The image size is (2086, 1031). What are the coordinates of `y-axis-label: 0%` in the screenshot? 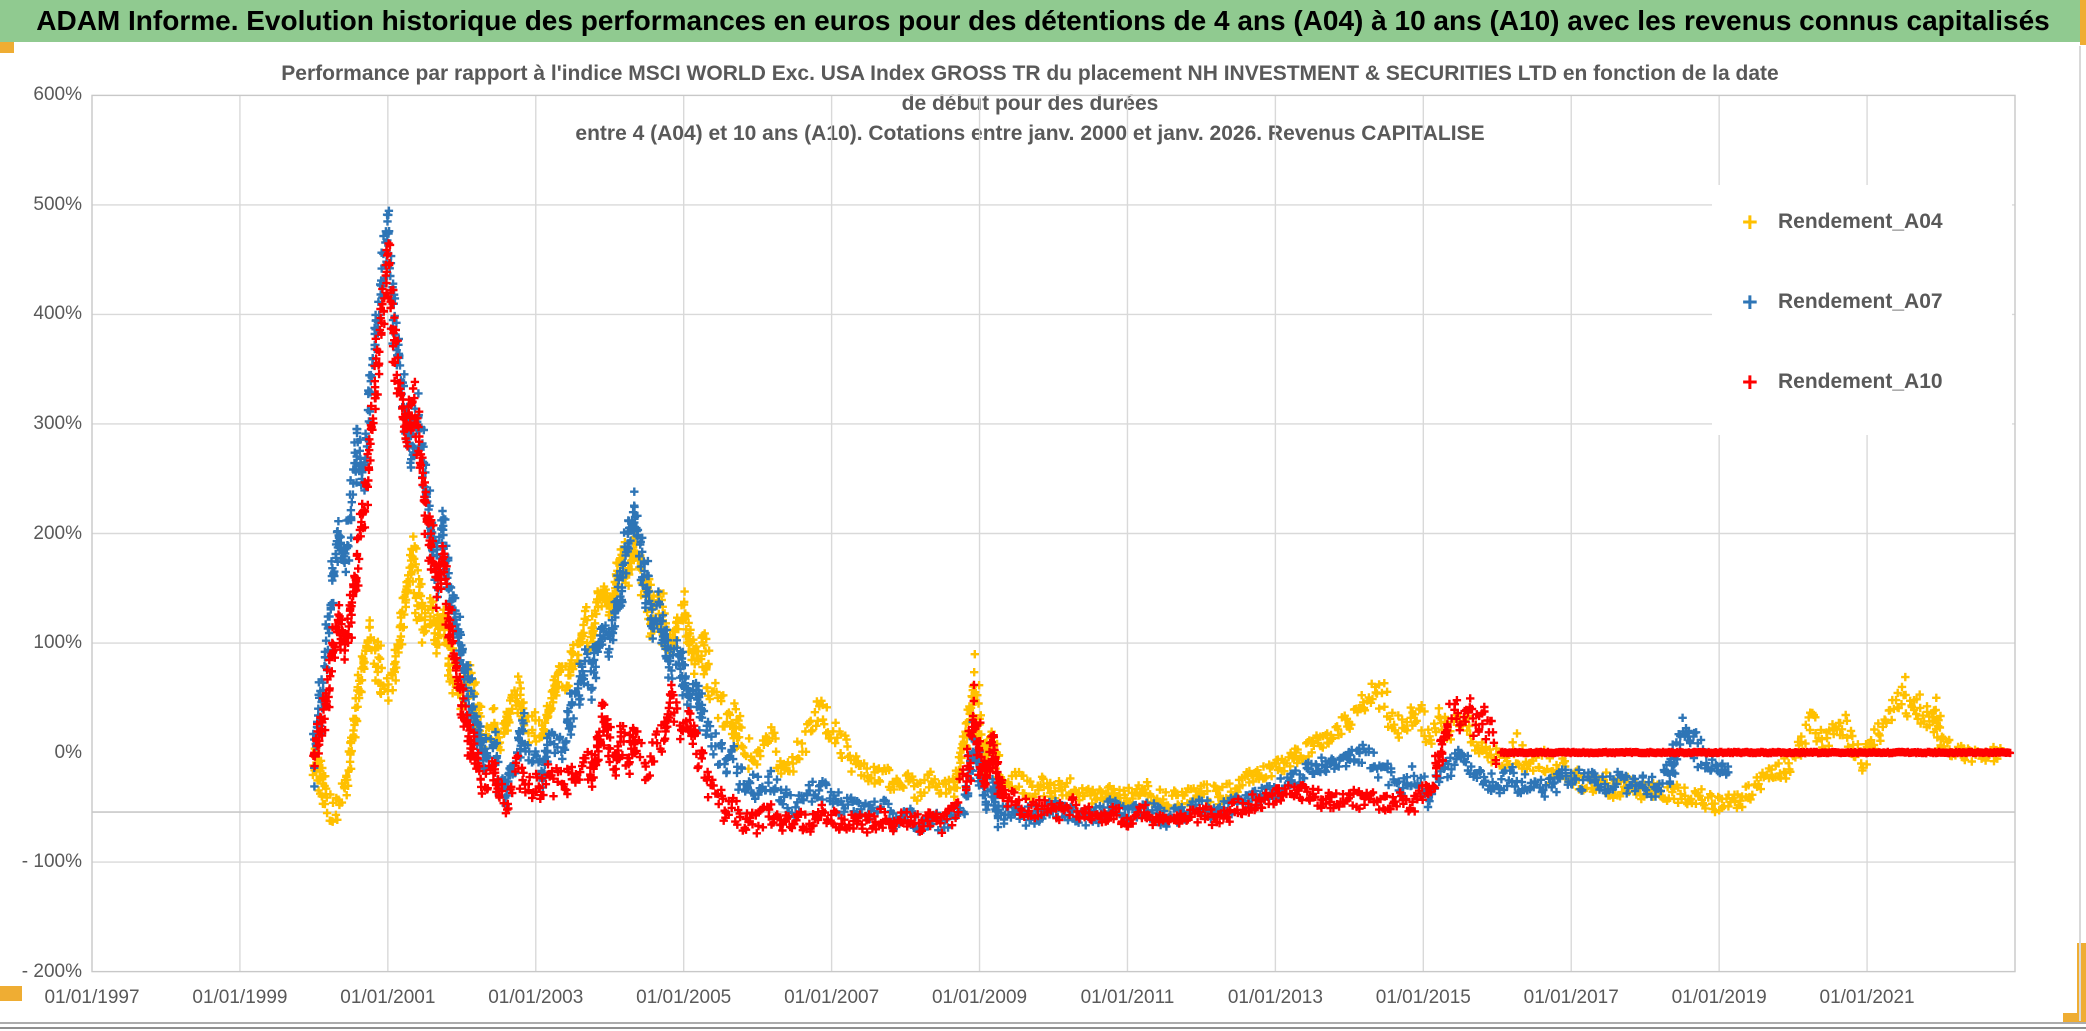 It's located at (68, 752).